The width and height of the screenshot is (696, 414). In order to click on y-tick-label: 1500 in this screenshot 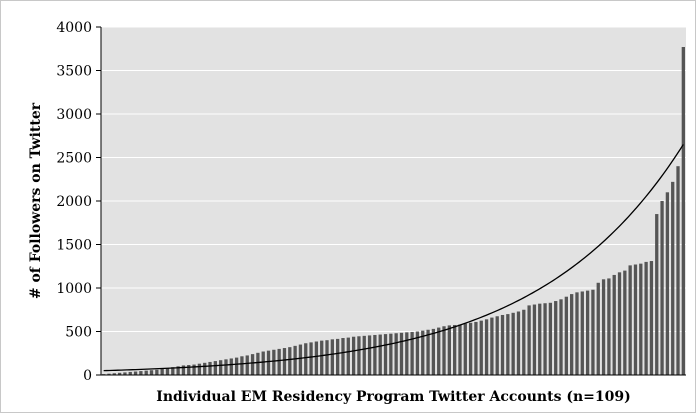, I will do `click(74, 246)`.